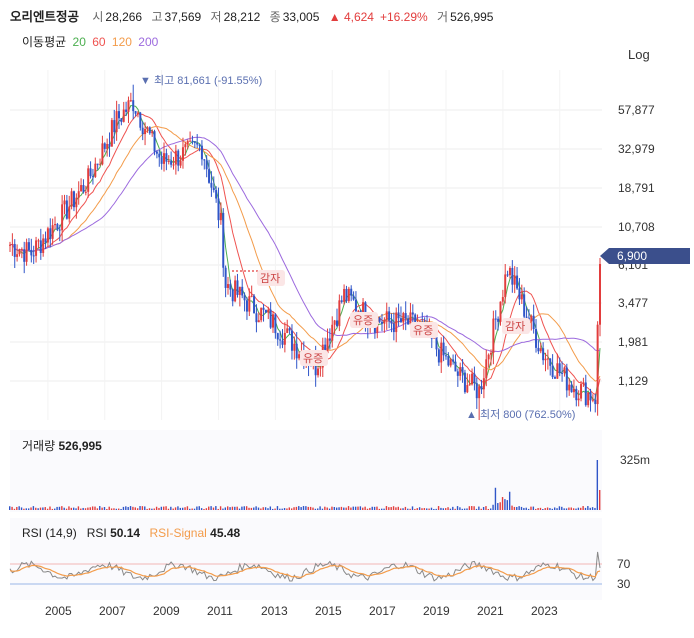 The height and width of the screenshot is (638, 694). What do you see at coordinates (544, 611) in the screenshot?
I see `x-tick: 2023` at bounding box center [544, 611].